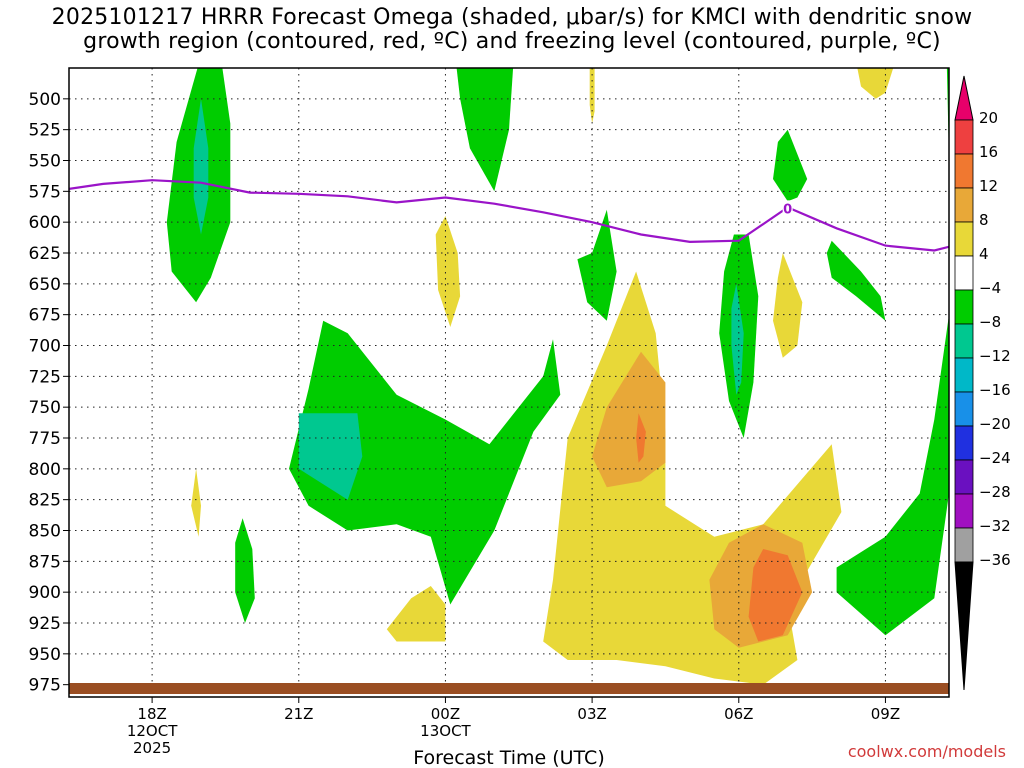  Describe the element at coordinates (508, 757) in the screenshot. I see `x-axis-label: Forecast Time (UTC)` at that location.